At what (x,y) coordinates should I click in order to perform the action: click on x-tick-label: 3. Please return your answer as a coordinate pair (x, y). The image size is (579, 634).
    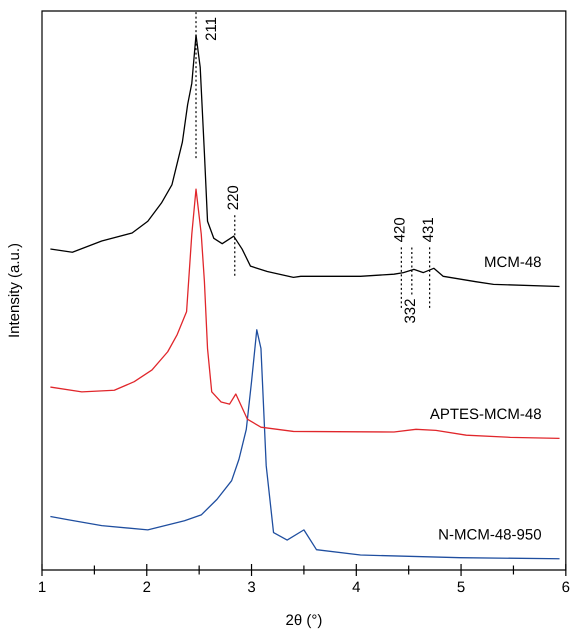
    Looking at the image, I should click on (251, 587).